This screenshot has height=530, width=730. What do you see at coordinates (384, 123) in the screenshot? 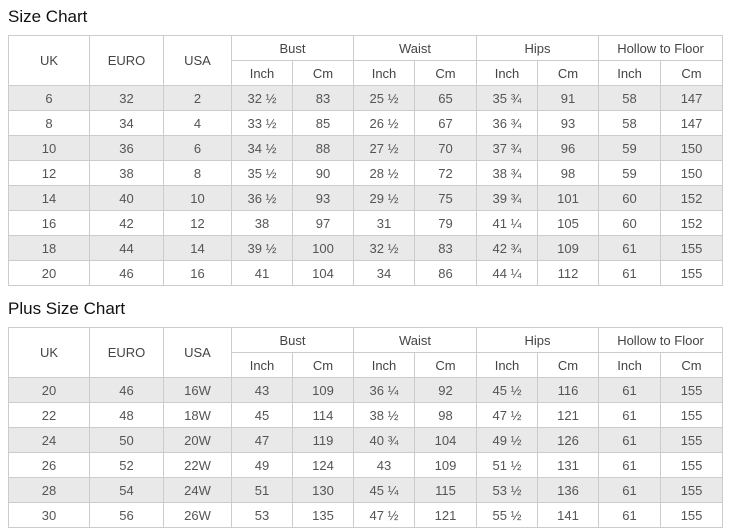
I see `table-cell: 26 ½` at bounding box center [384, 123].